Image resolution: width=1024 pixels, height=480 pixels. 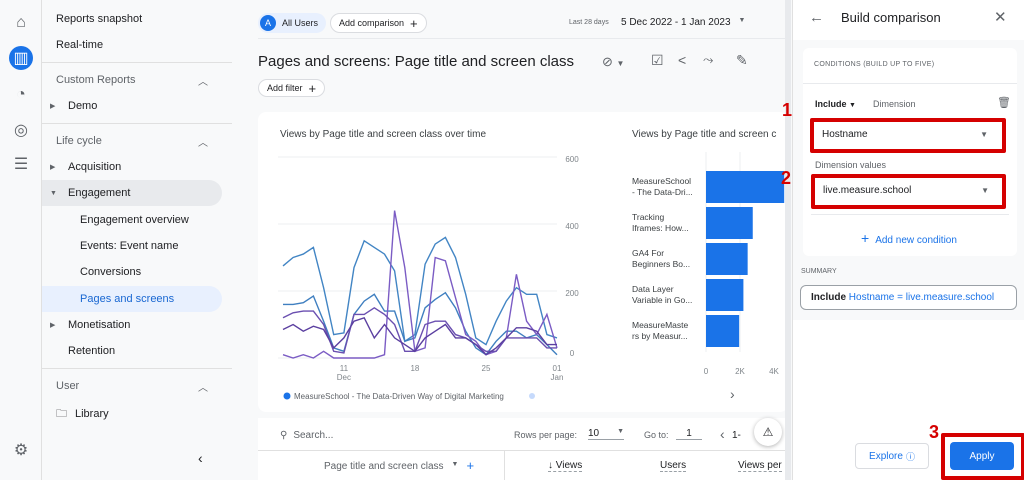 I want to click on segment-chip: A All Users, so click(x=292, y=23).